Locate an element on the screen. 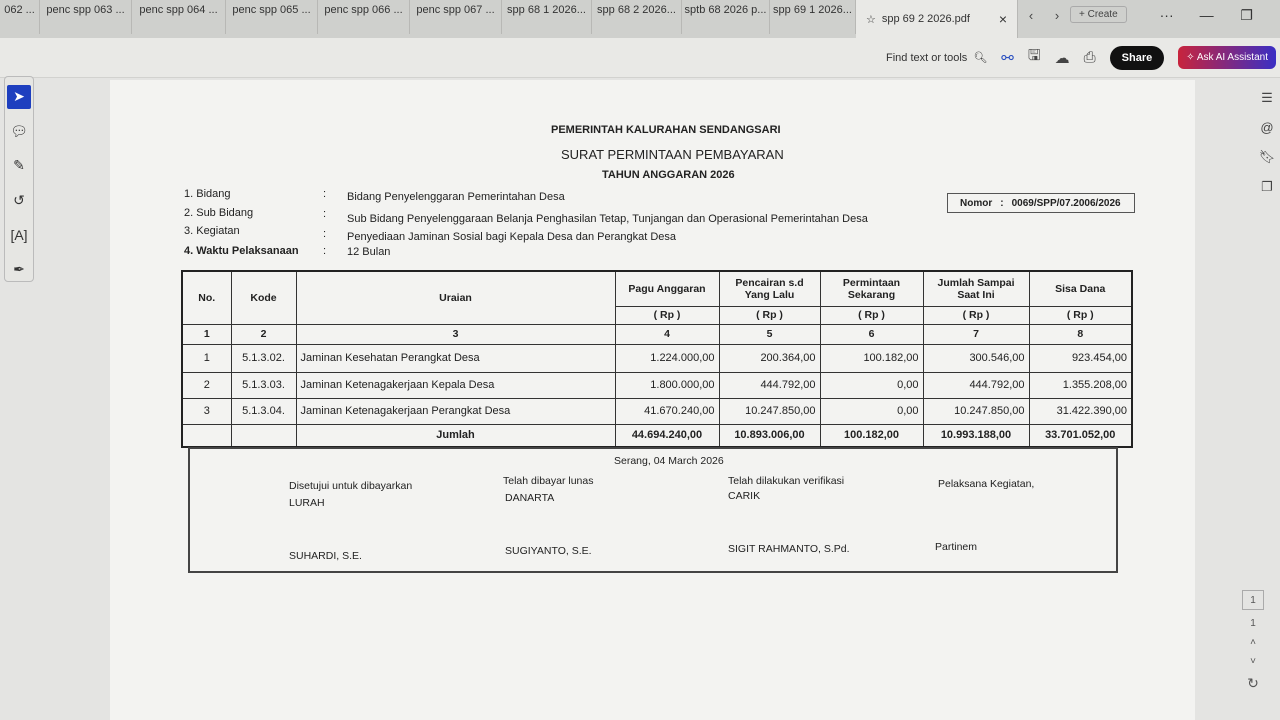  print-icon: ⎙ is located at coordinates (1089, 57).